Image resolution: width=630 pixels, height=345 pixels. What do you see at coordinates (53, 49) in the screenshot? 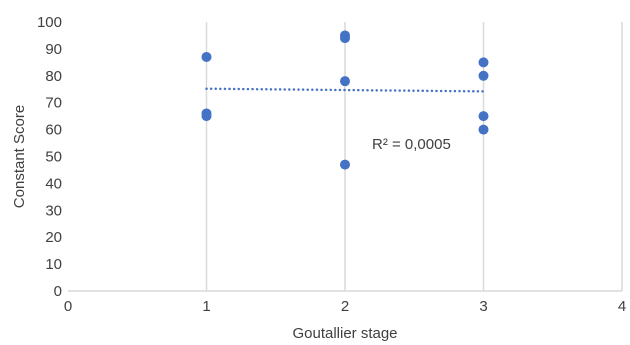
I see `y-tick-label: 90` at bounding box center [53, 49].